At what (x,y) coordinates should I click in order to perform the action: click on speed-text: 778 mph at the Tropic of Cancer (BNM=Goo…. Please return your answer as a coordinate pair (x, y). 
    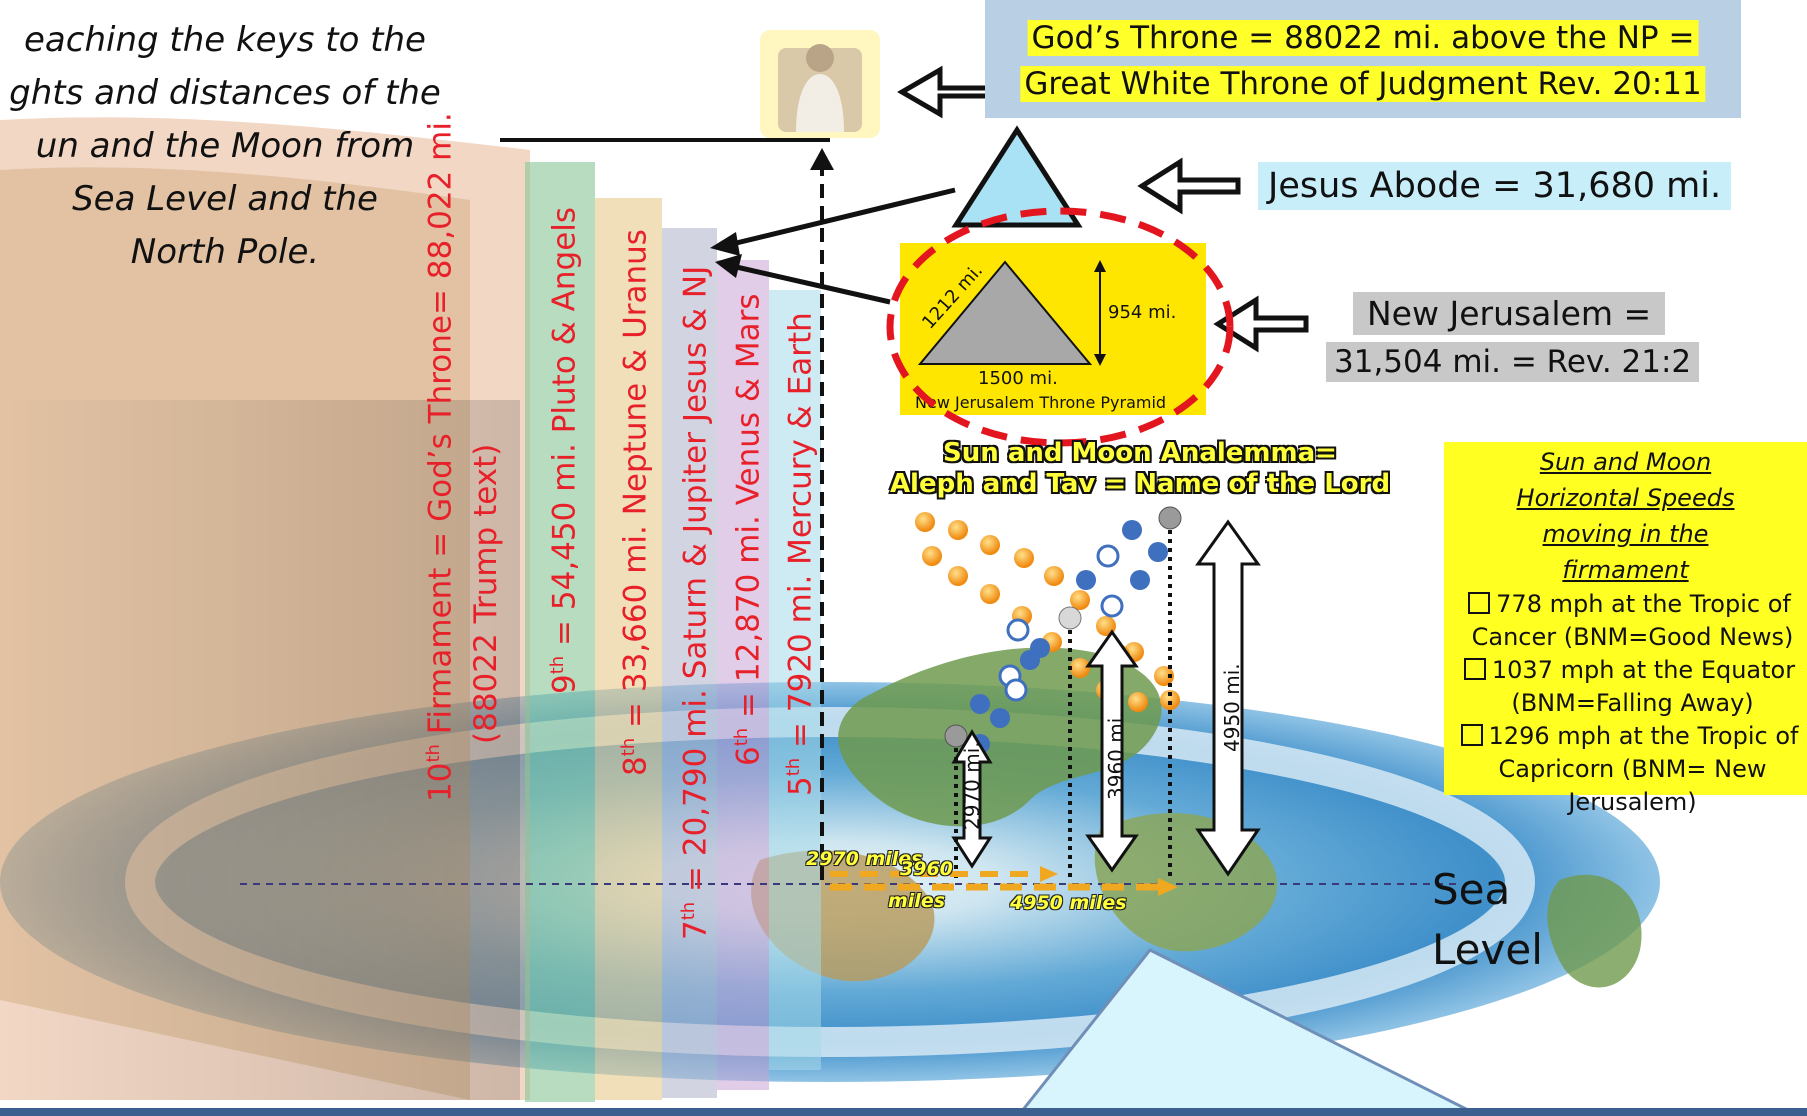
    Looking at the image, I should click on (1632, 620).